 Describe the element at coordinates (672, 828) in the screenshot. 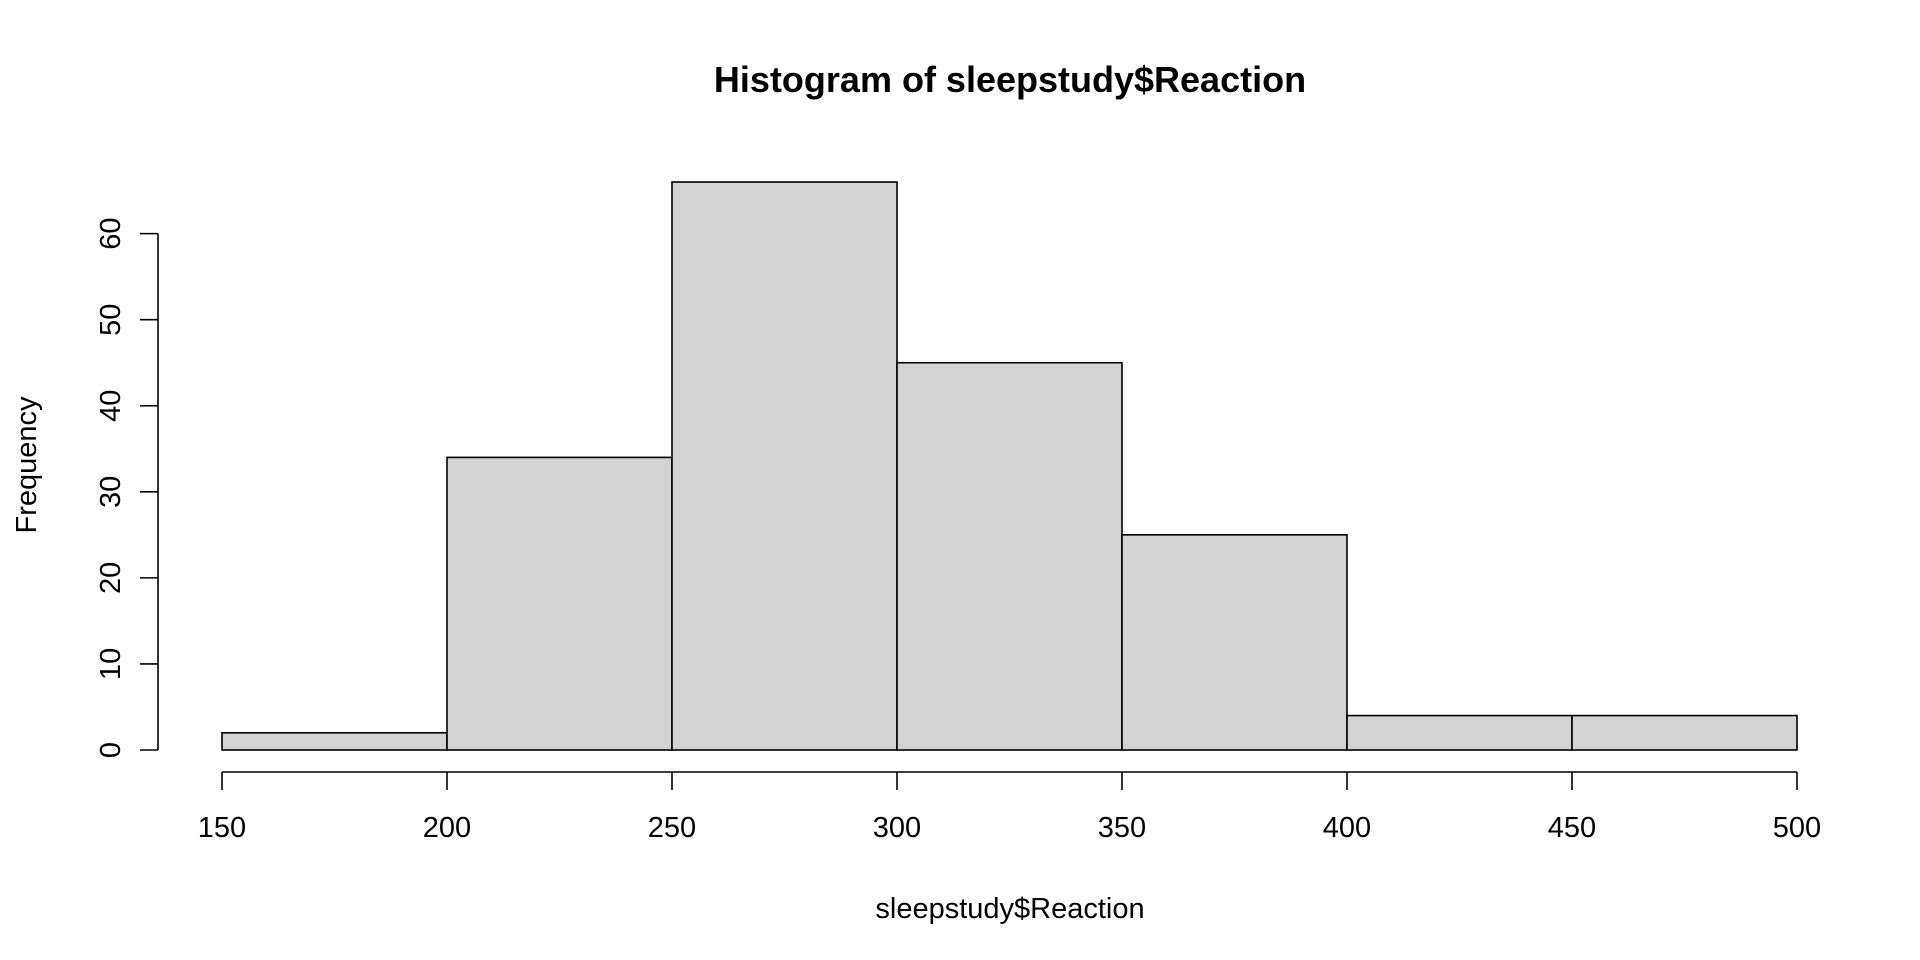

I see `x-tick-label: 250` at that location.